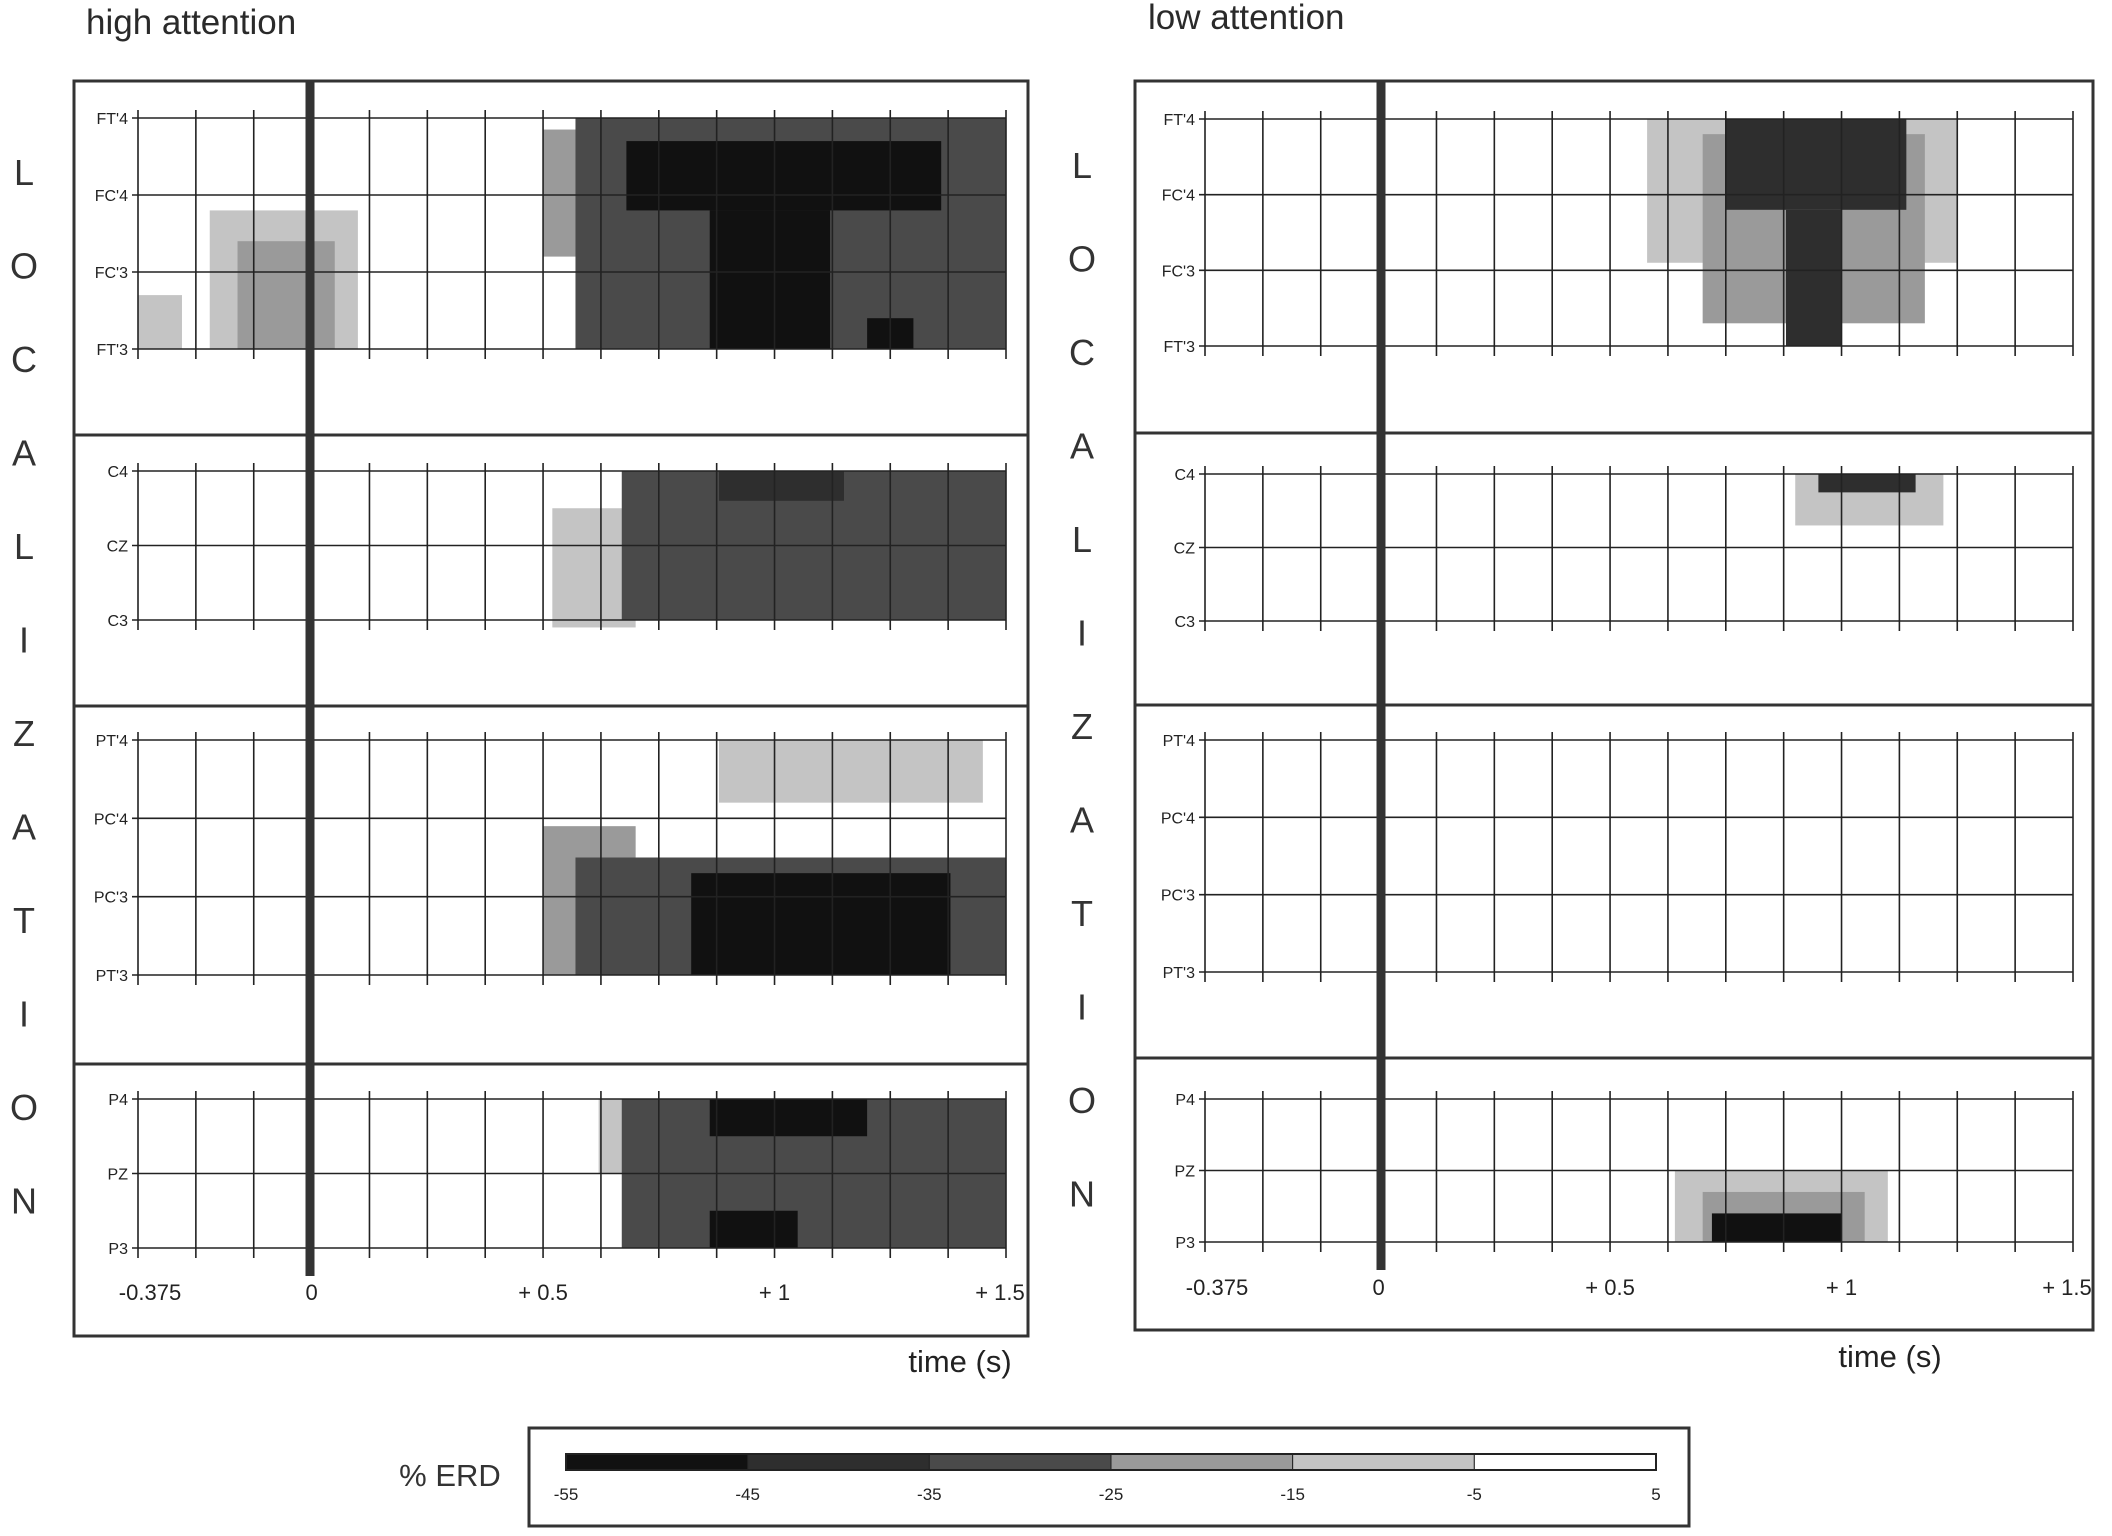 This screenshot has height=1536, width=2112. I want to click on colorbar-tick-label: -25, so click(1111, 1494).